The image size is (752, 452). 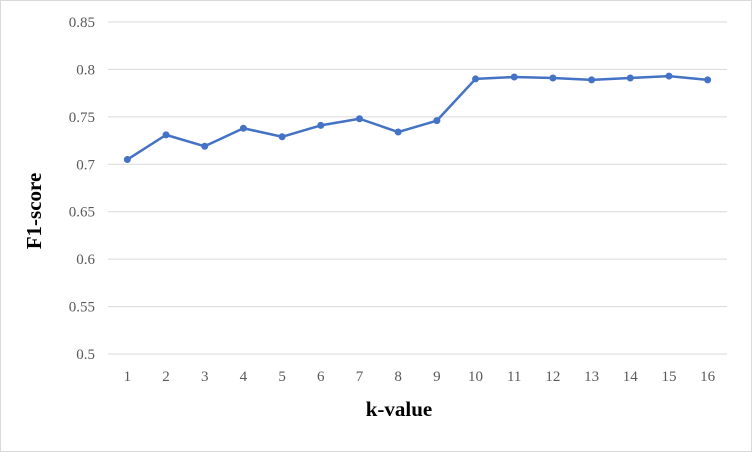 I want to click on y-tick-label: 0.5, so click(x=85, y=355).